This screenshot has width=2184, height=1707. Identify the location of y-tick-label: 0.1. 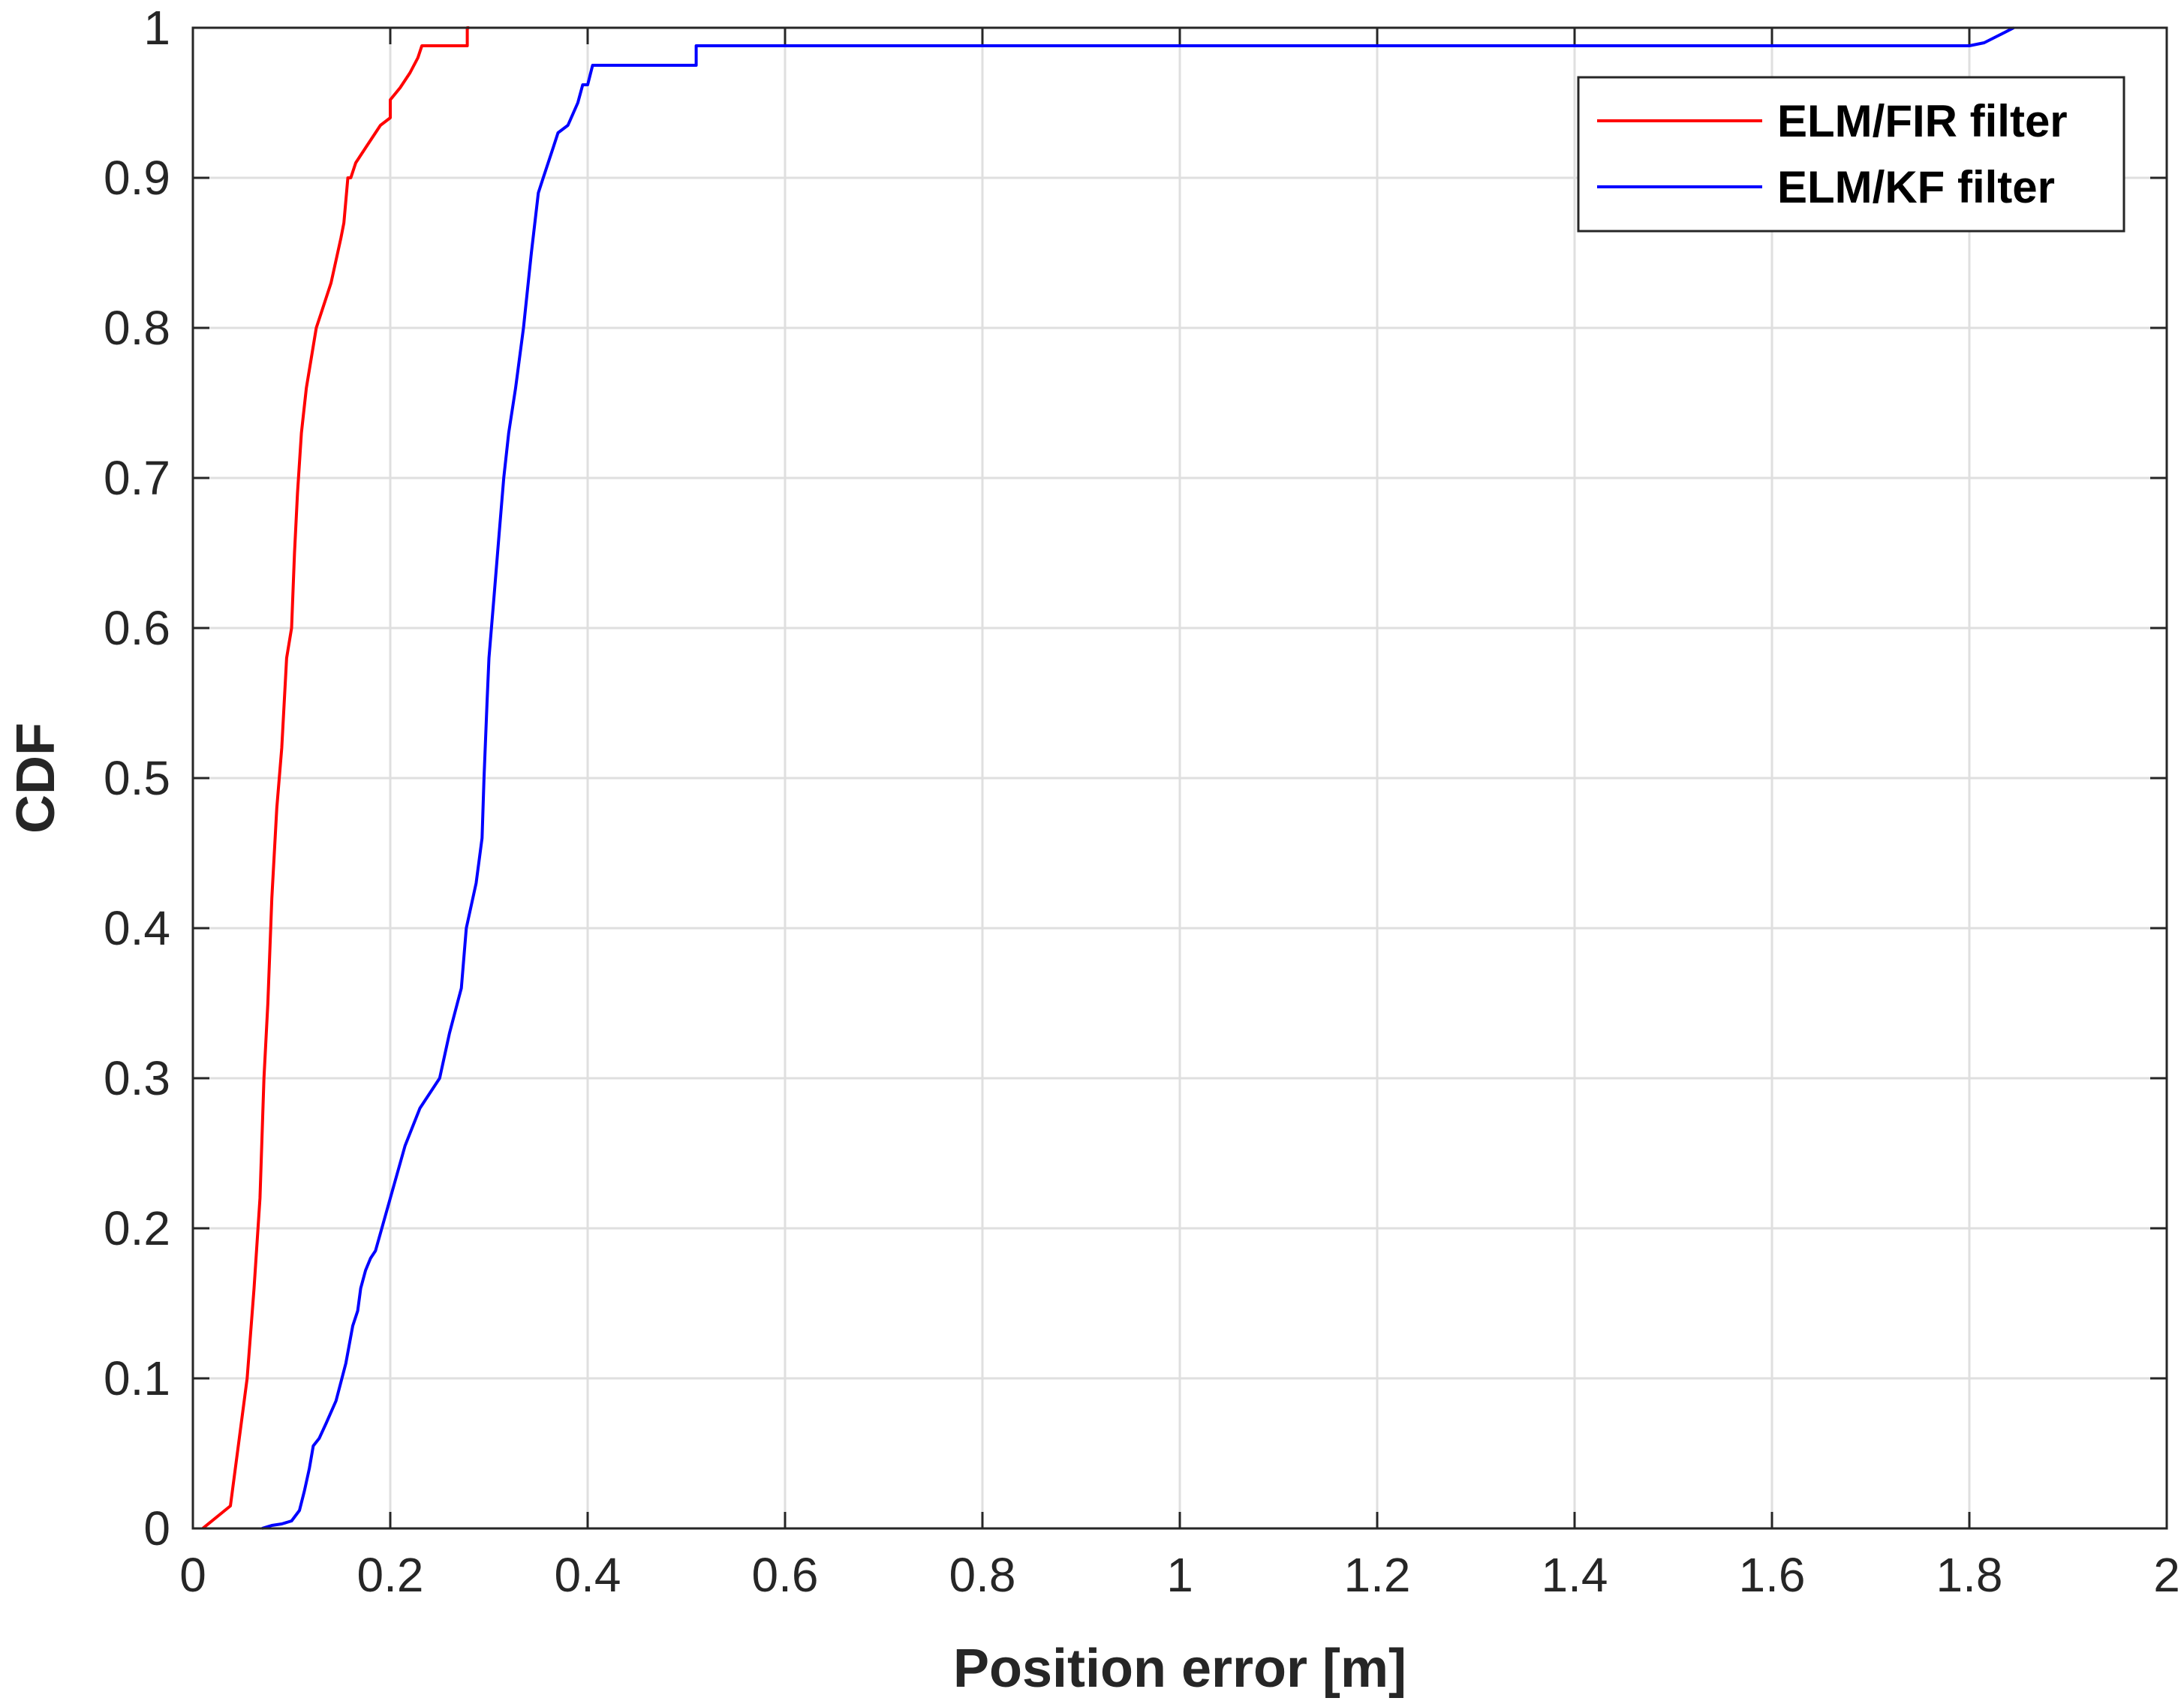
(137, 1378).